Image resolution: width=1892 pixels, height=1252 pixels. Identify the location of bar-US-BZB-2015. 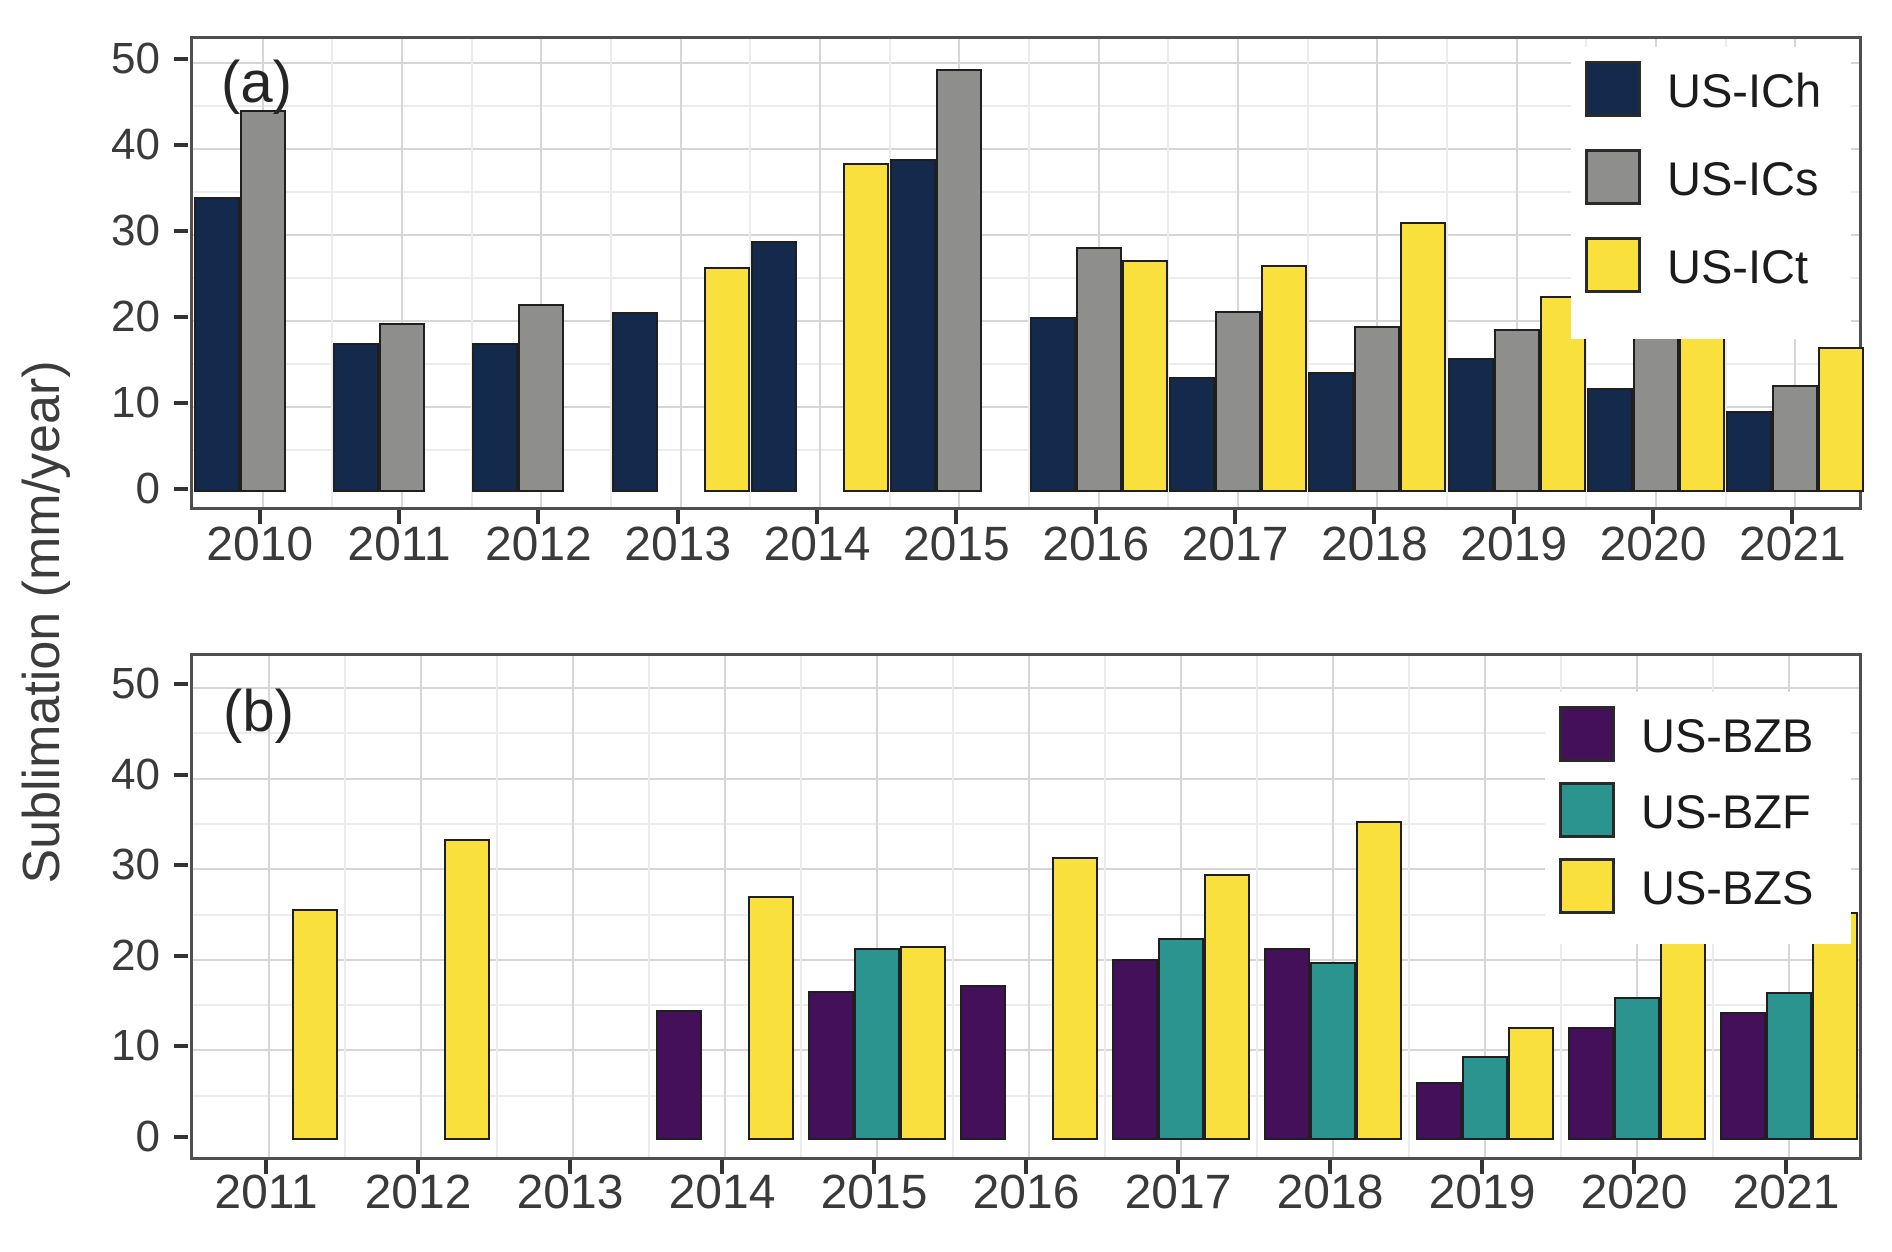
(831, 1065).